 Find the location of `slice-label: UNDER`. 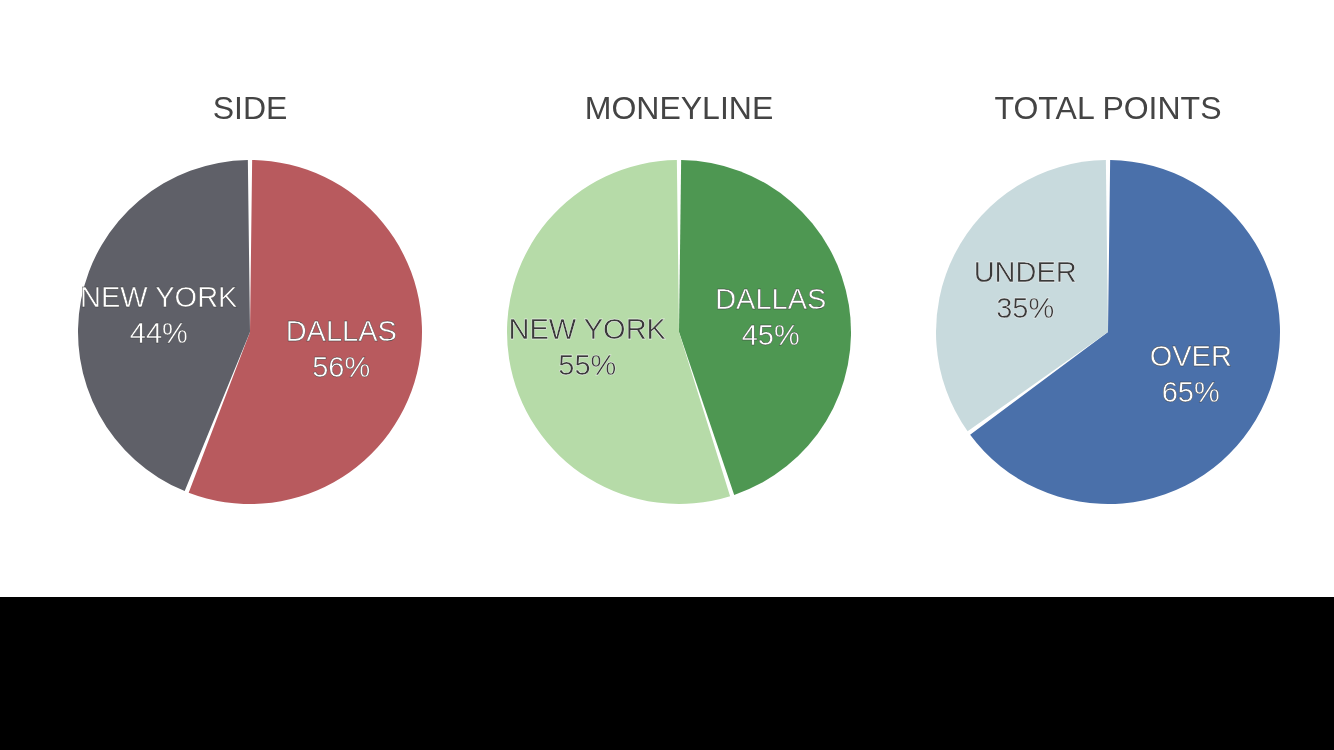

slice-label: UNDER is located at coordinates (1025, 271).